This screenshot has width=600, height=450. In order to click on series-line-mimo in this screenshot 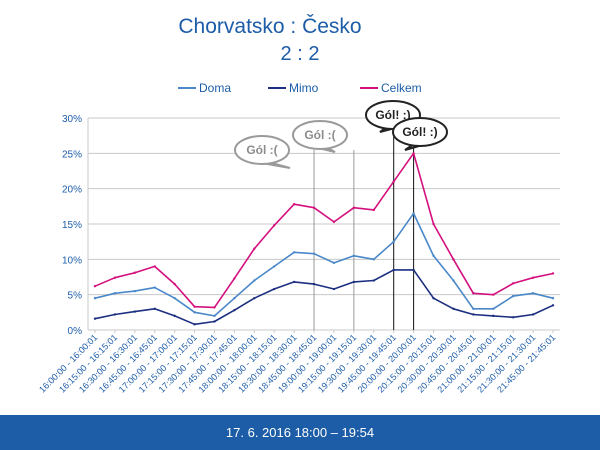, I will do `click(324, 297)`.